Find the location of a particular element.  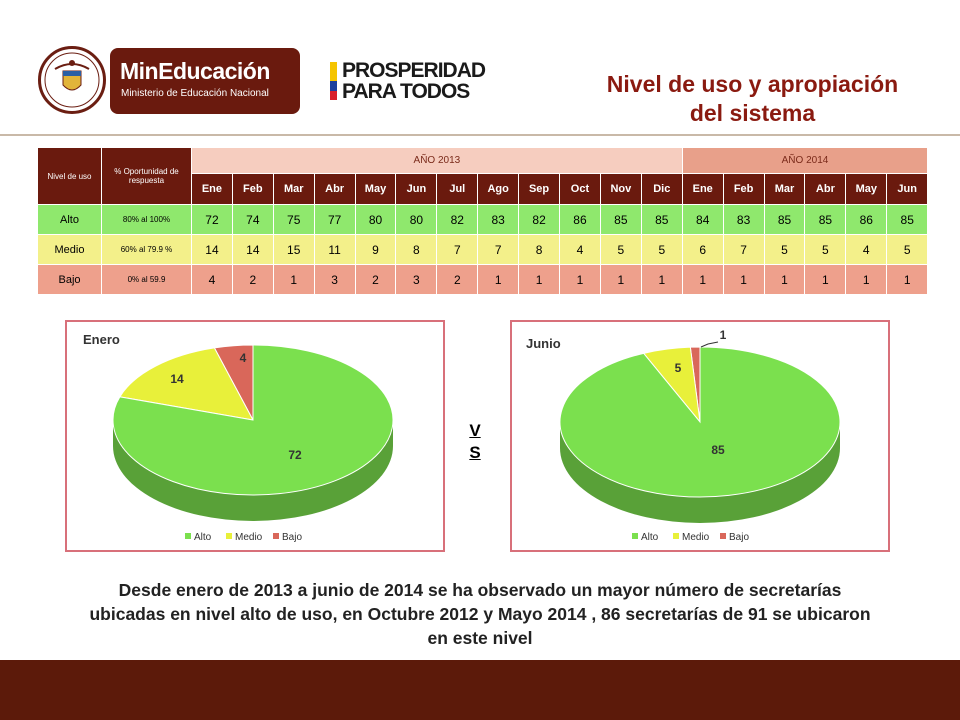

data-label-bajo: 1 is located at coordinates (723, 335).